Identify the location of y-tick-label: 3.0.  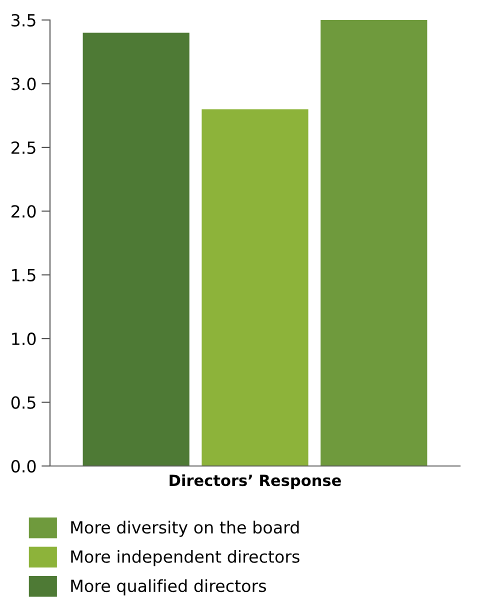
(24, 84).